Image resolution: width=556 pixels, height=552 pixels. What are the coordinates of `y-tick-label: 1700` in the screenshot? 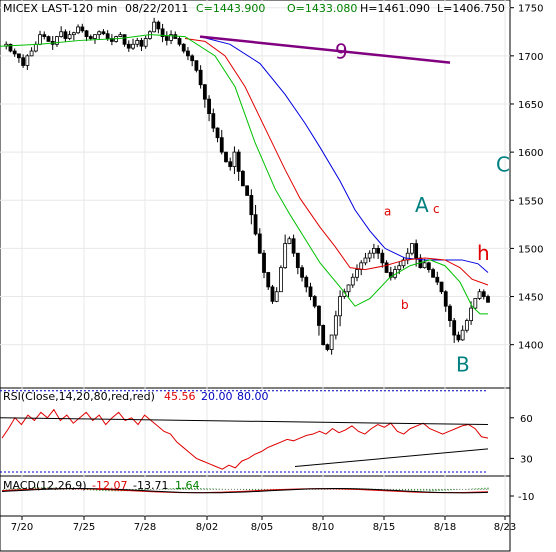 It's located at (530, 57).